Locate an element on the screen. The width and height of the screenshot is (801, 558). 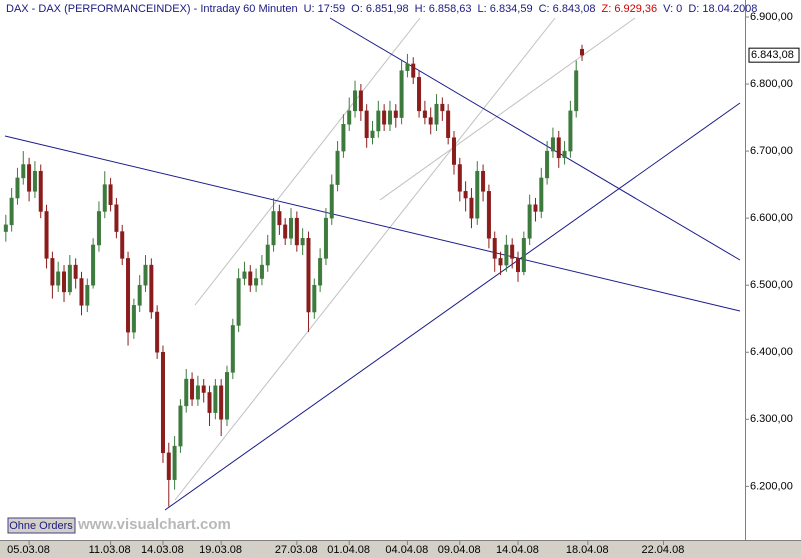
button is located at coordinates (41, 525).